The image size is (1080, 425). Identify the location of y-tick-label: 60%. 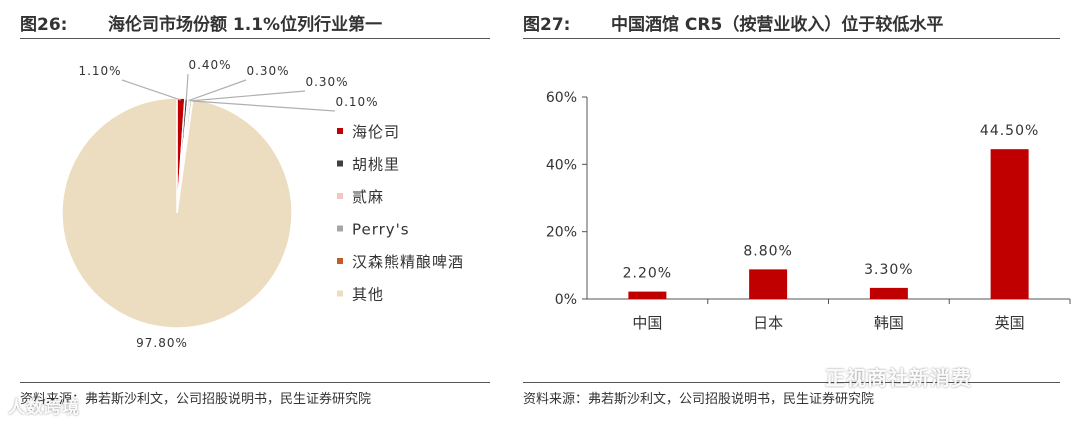
(561, 98).